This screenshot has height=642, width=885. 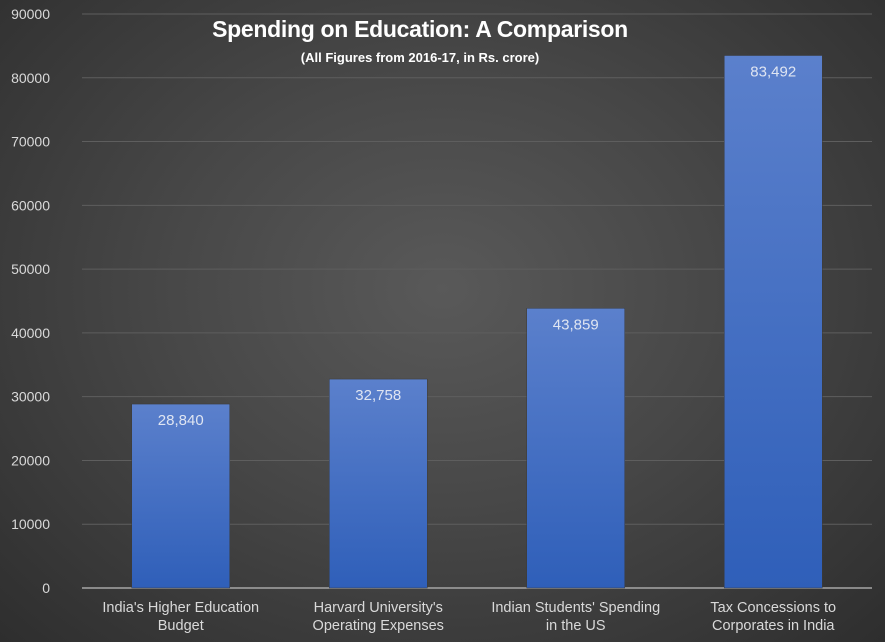 What do you see at coordinates (30, 397) in the screenshot?
I see `y-tick-label: 30000` at bounding box center [30, 397].